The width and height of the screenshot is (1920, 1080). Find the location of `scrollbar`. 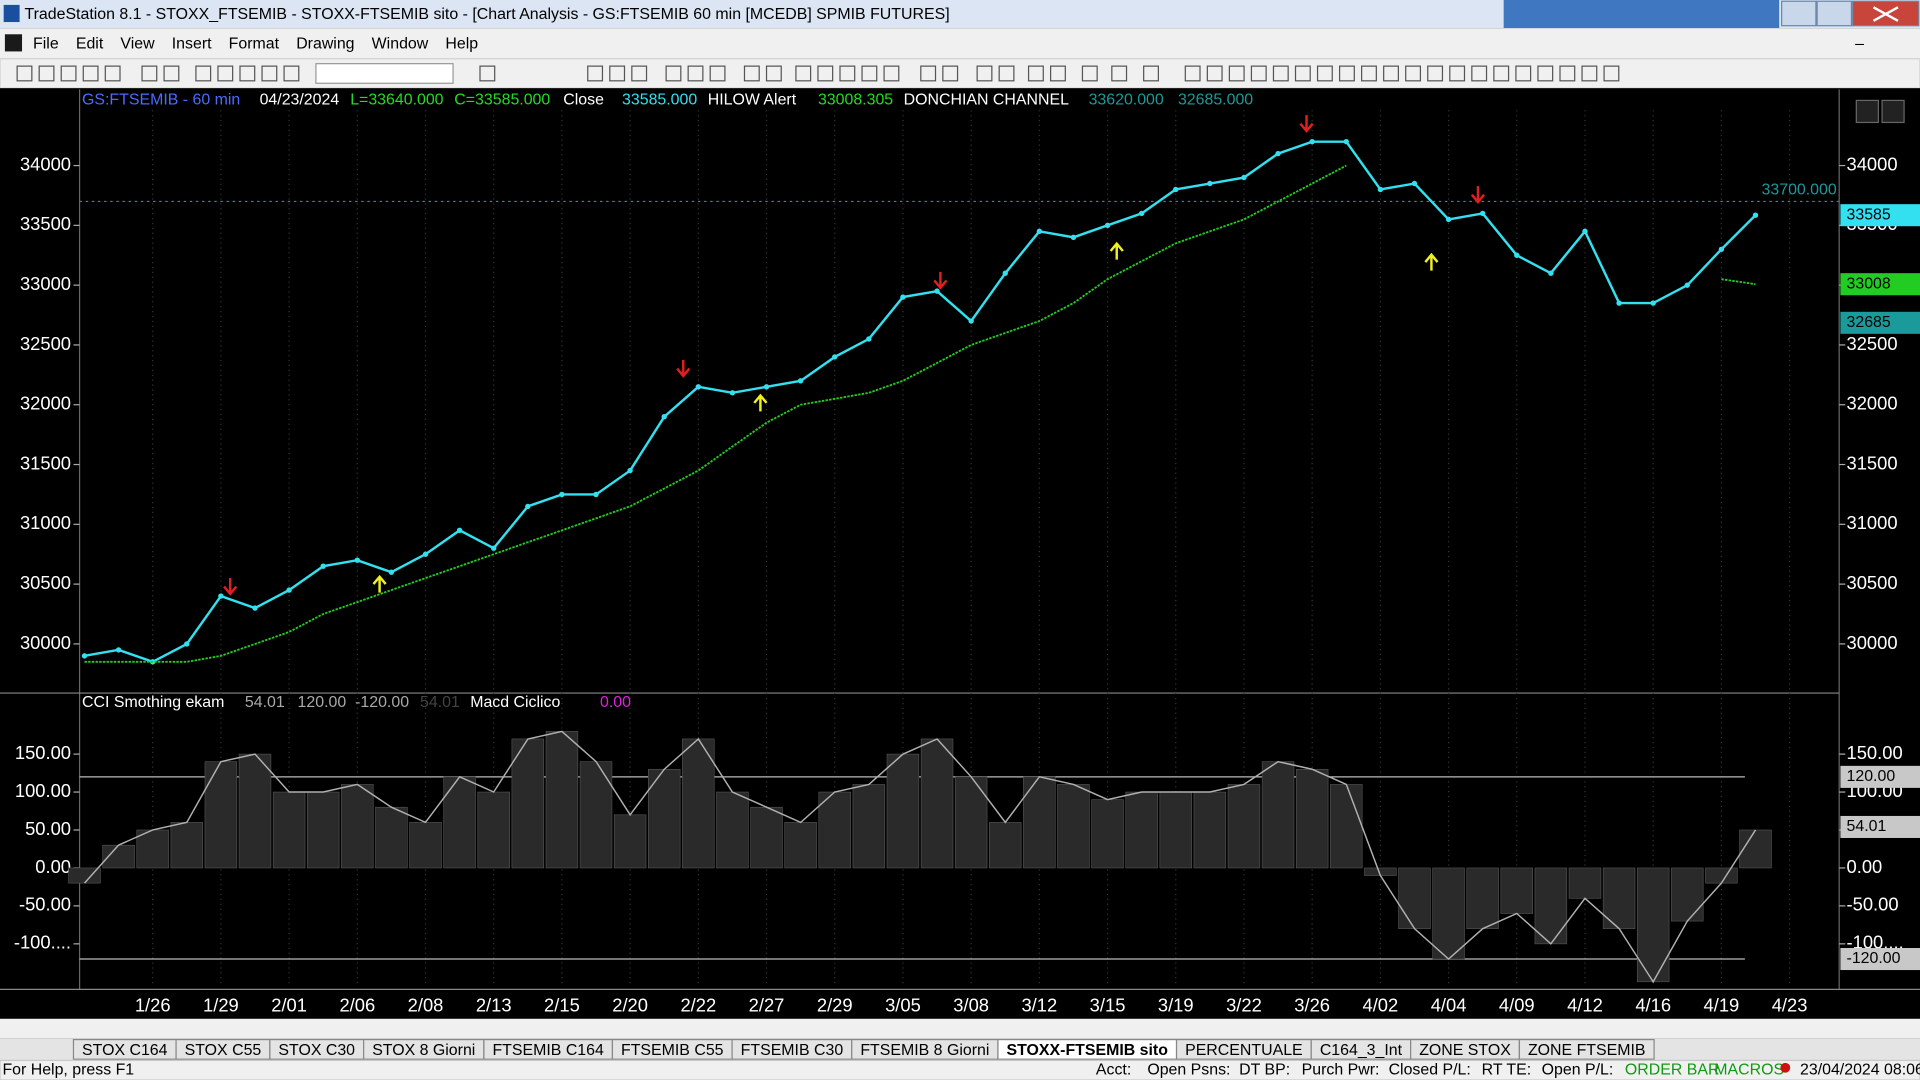

scrollbar is located at coordinates (960, 1028).